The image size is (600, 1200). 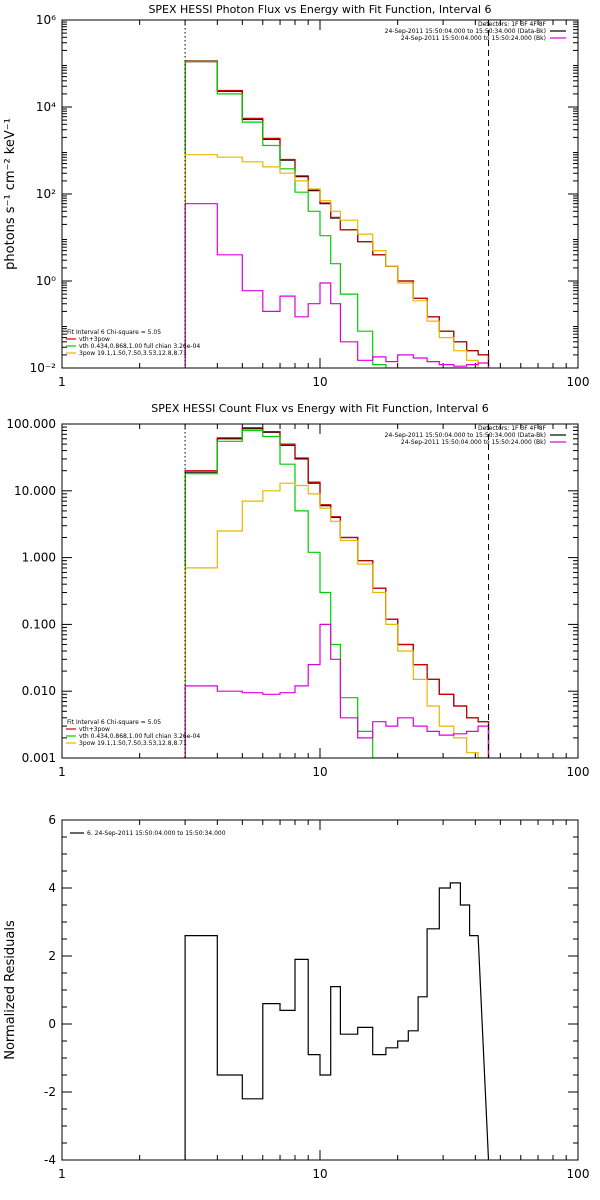 I want to click on y-axis-label: Normalized Residuals, so click(x=10, y=990).